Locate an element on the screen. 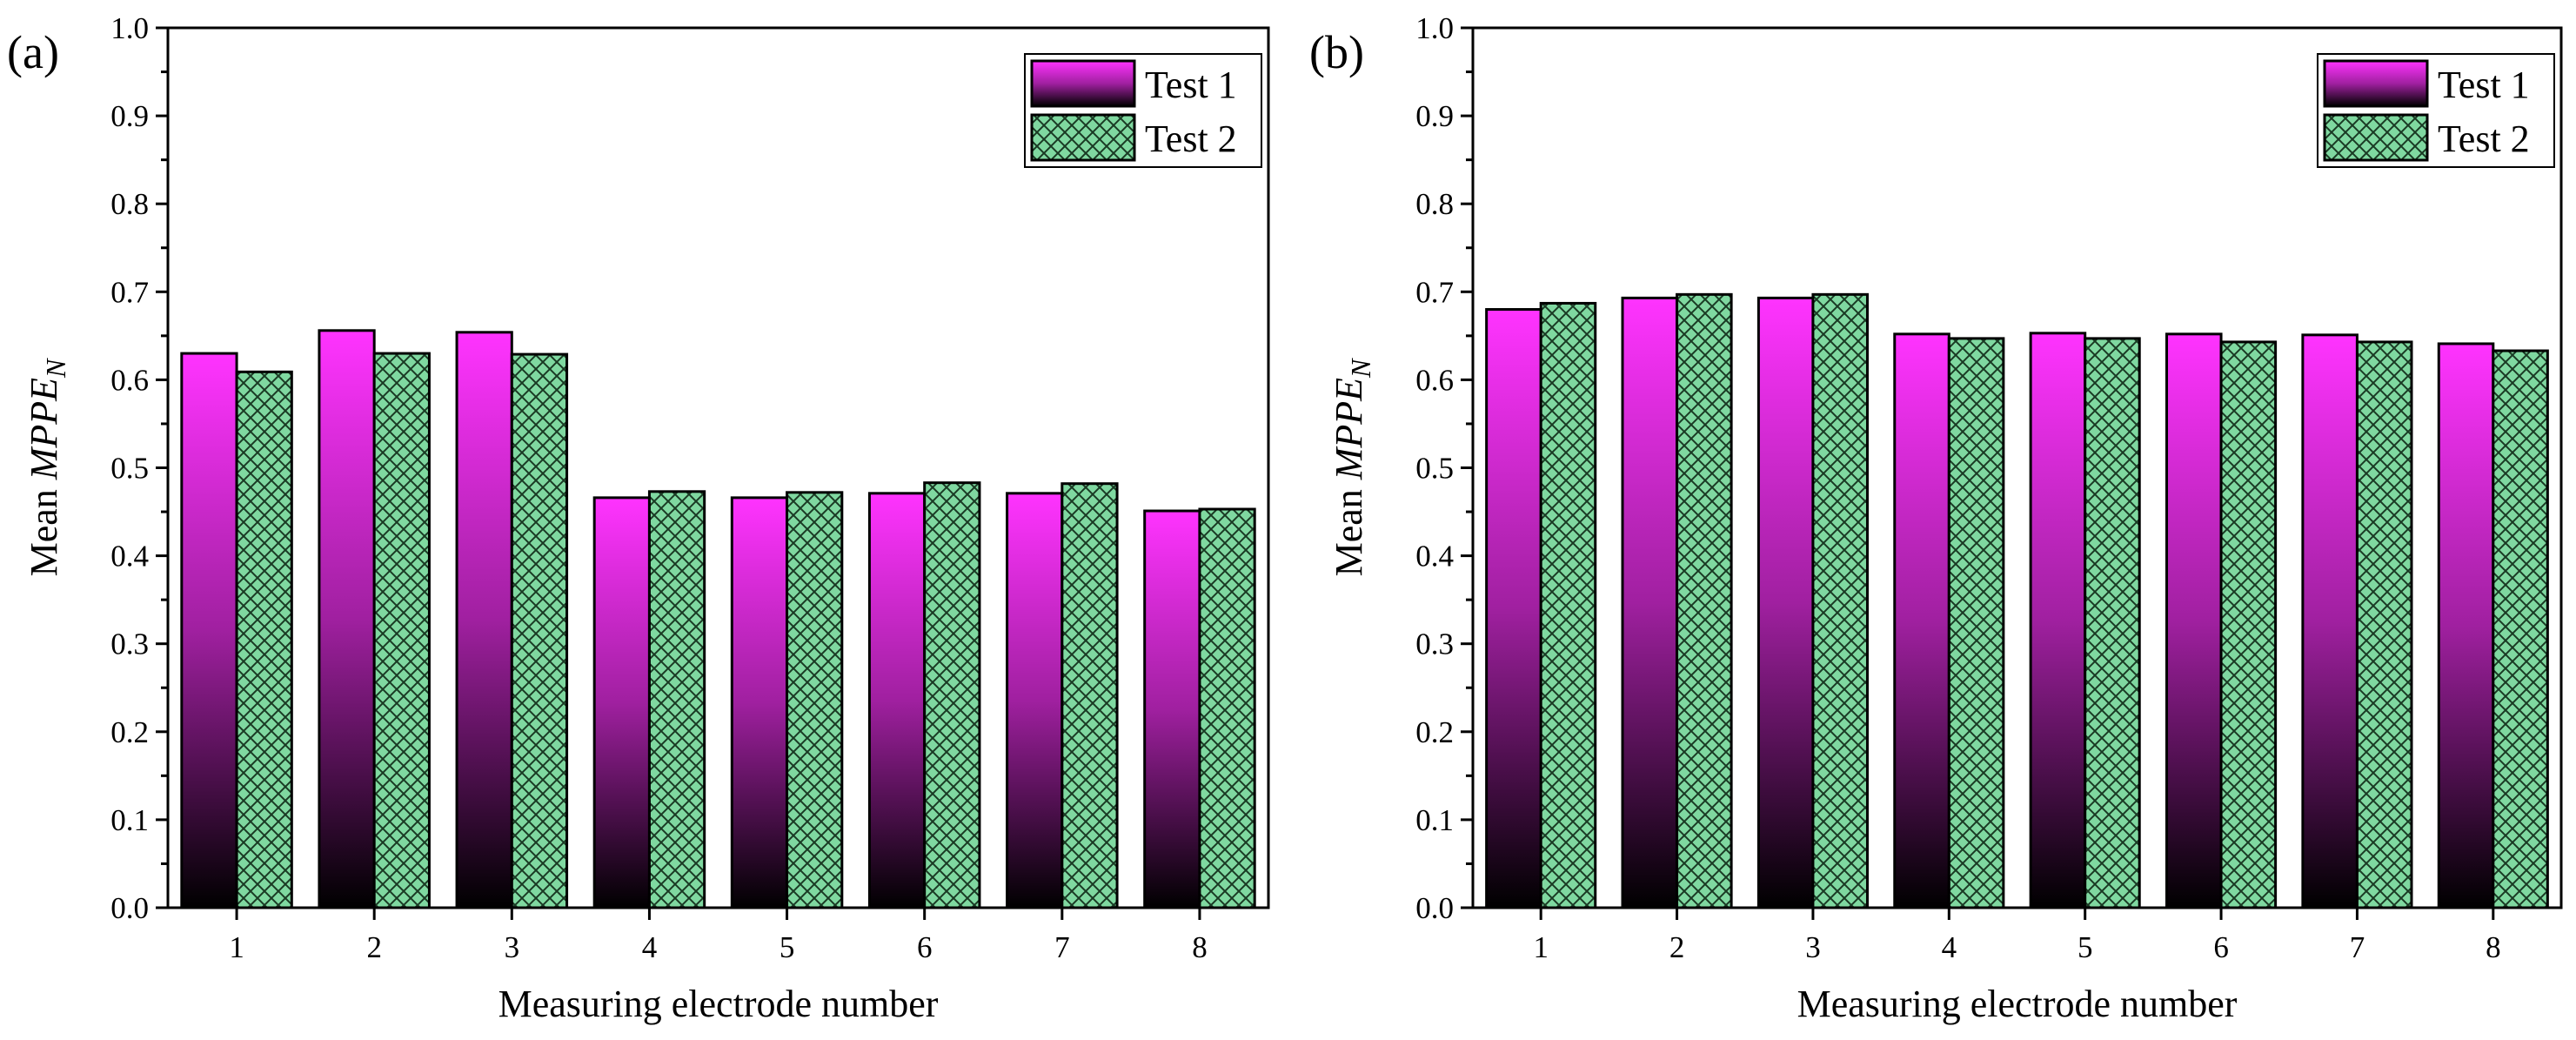  panel-label: (a) is located at coordinates (33, 52).